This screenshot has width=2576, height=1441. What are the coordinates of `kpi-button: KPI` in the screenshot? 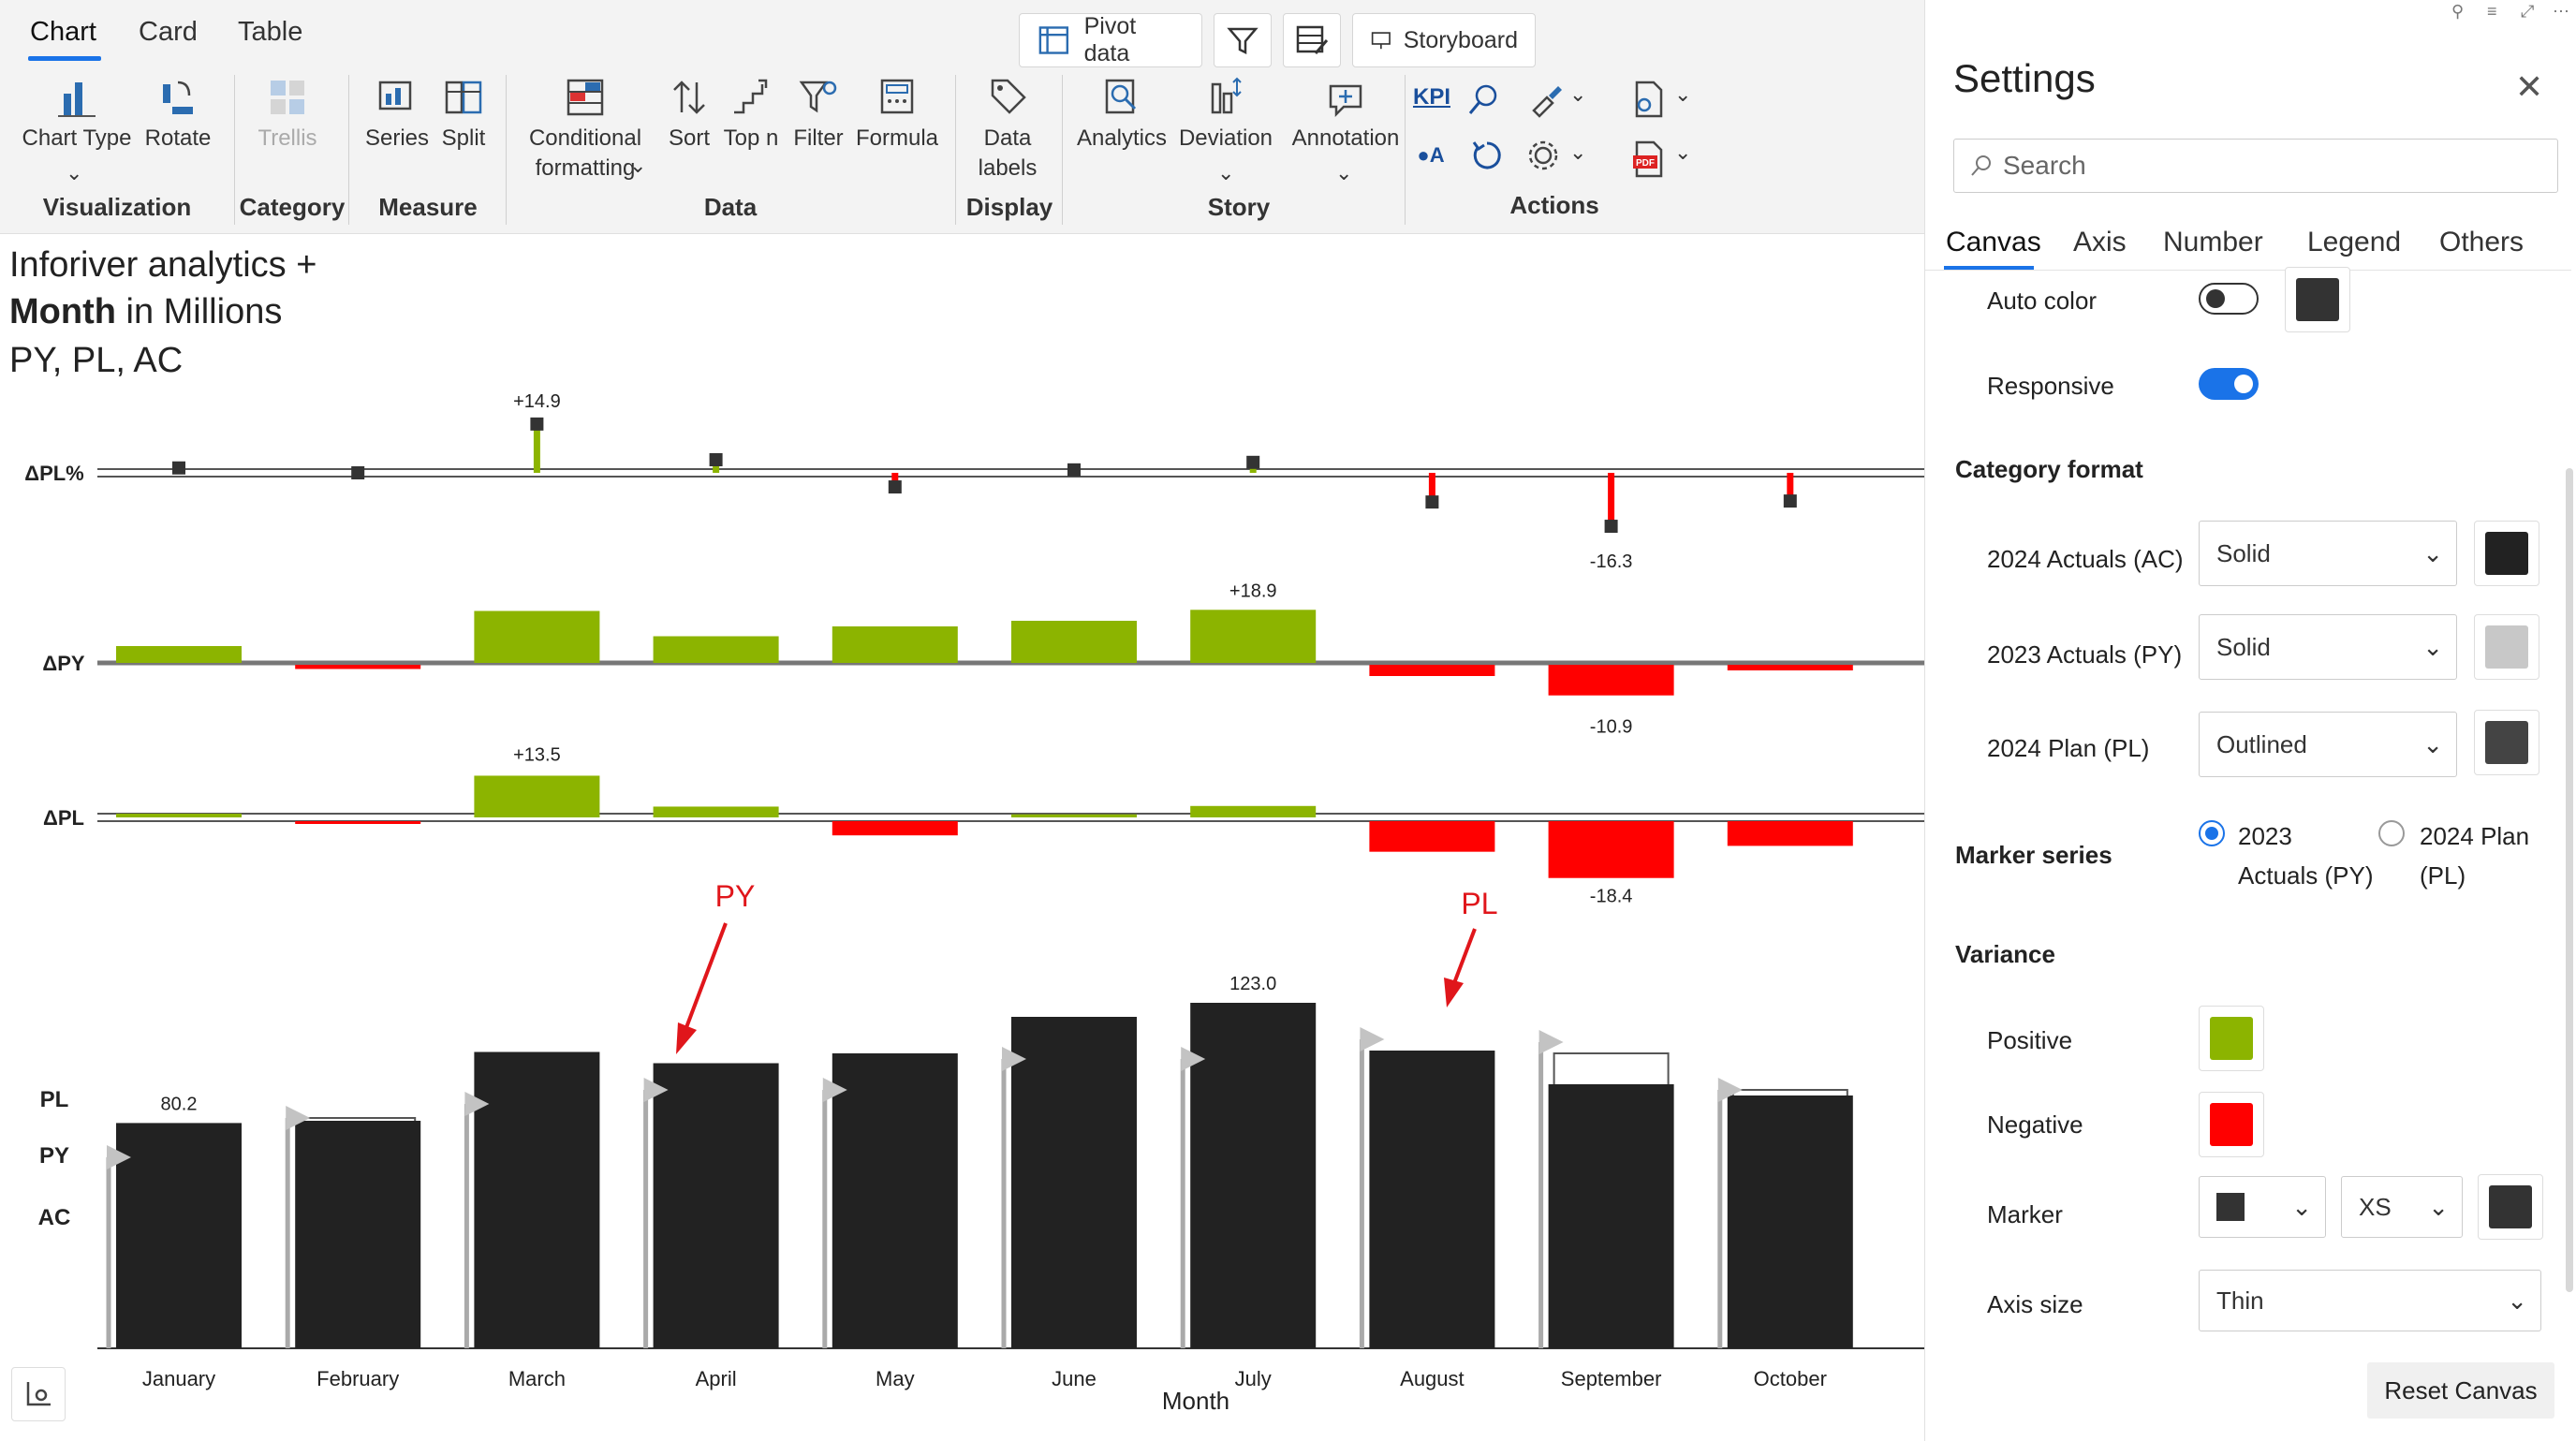 It's located at (1431, 97).